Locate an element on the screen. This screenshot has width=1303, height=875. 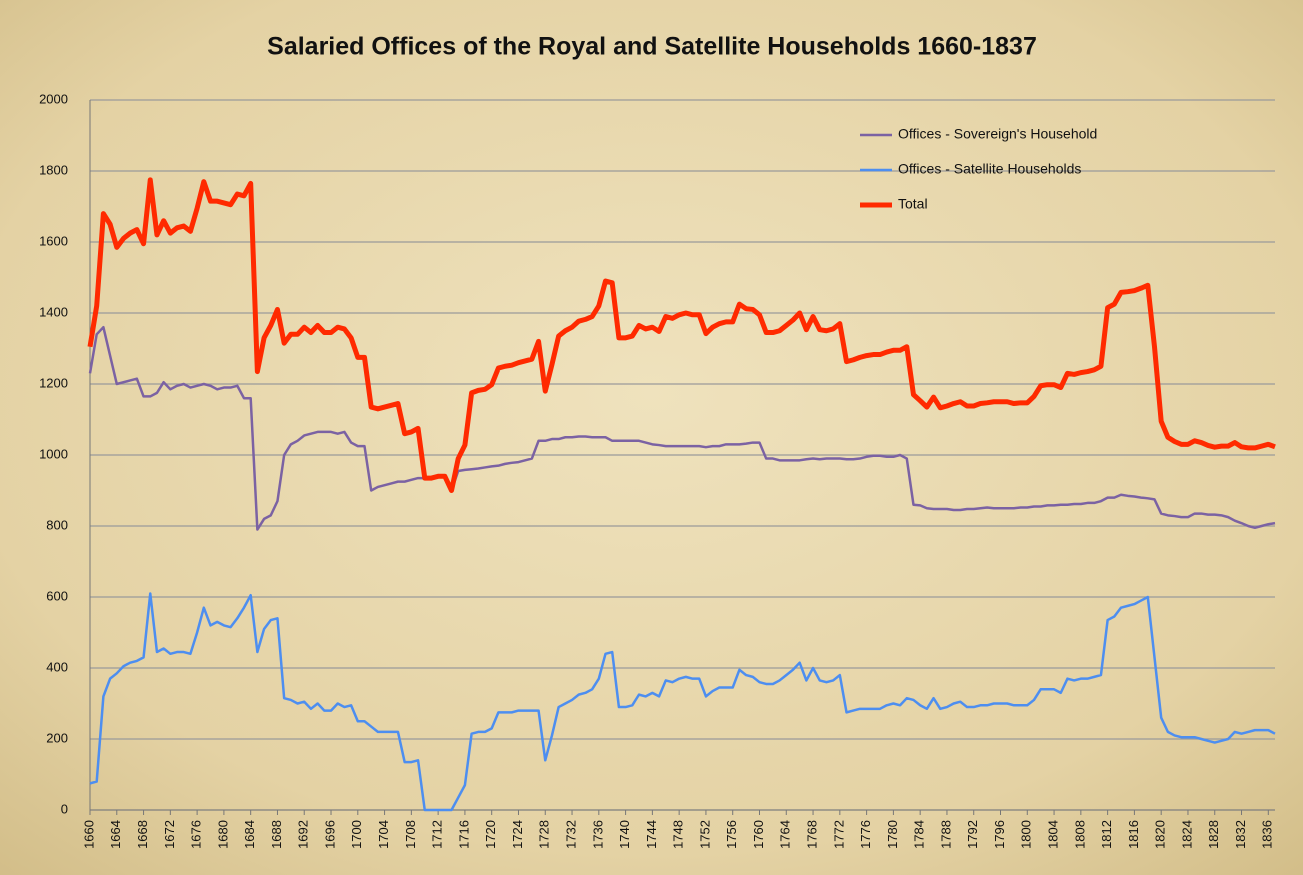
y-tick-label: 800 is located at coordinates (57, 524).